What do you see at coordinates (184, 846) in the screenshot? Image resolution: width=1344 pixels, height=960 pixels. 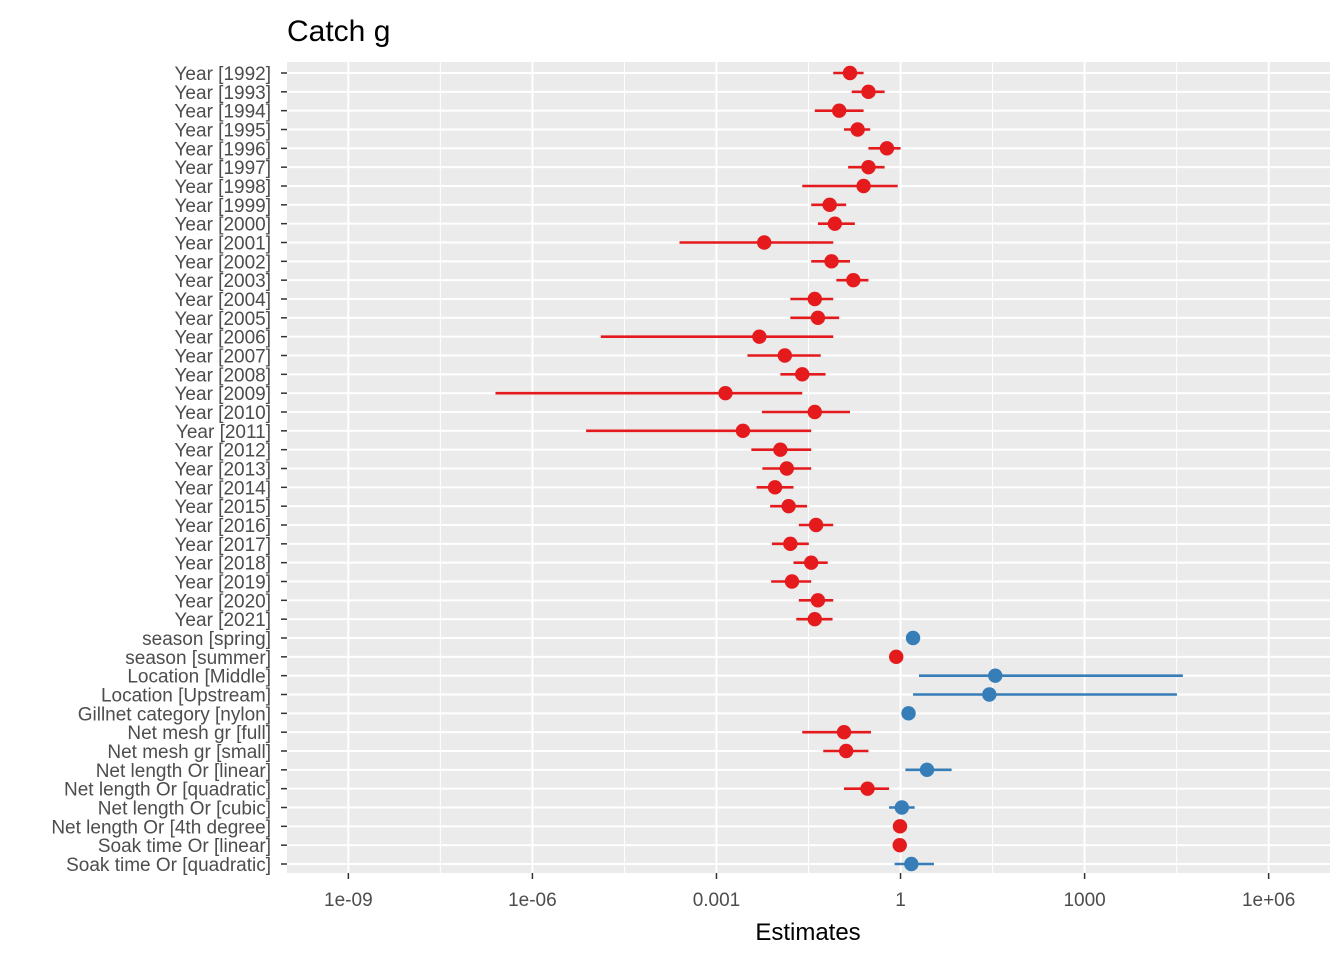 I see `y-tick-label: Soak time Or [linear]` at bounding box center [184, 846].